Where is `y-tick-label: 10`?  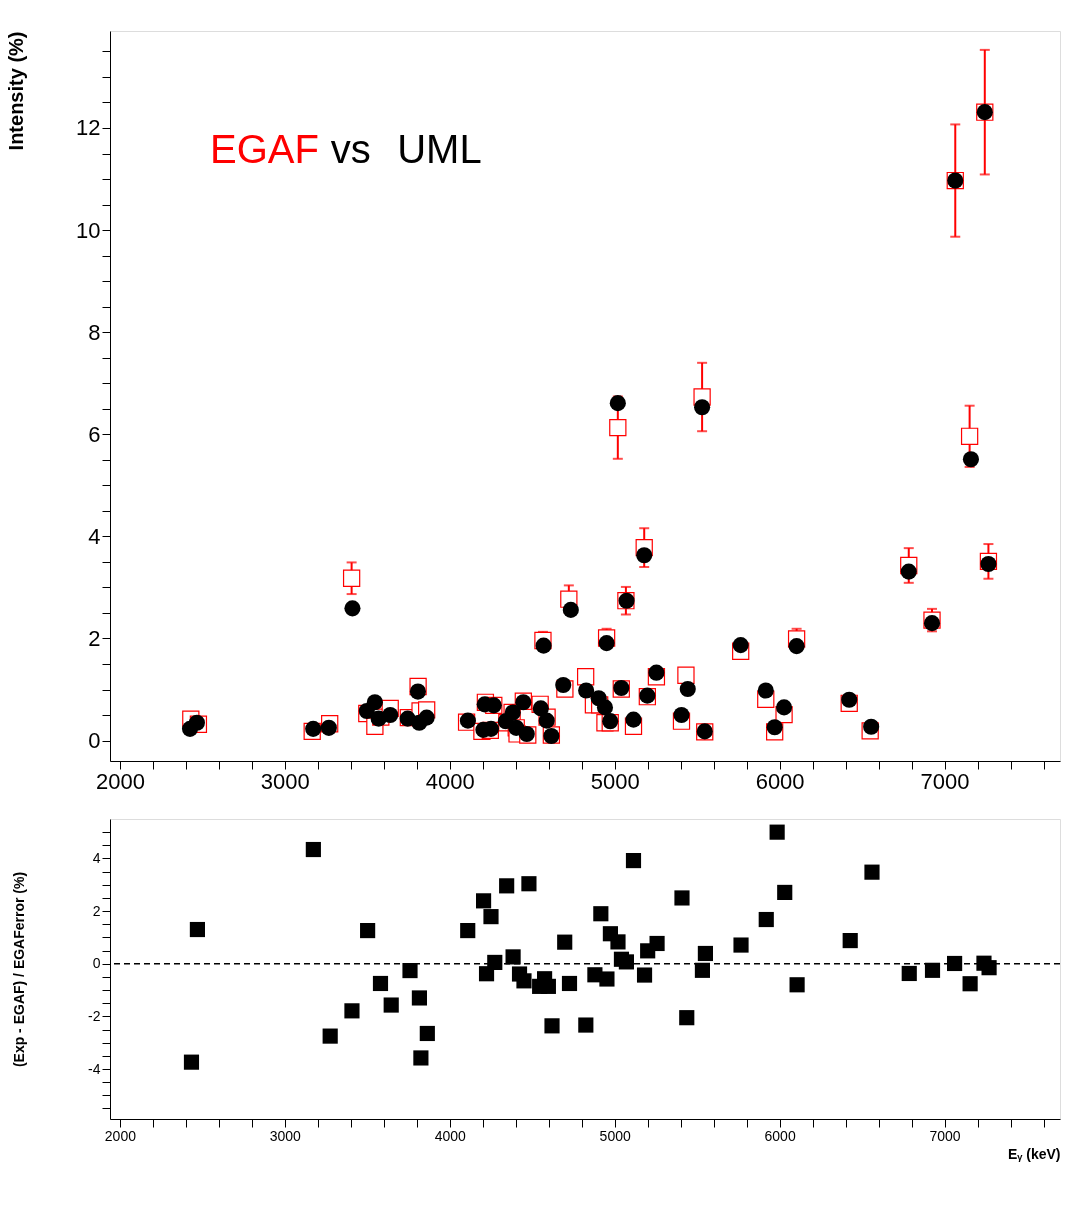
y-tick-label: 10 is located at coordinates (88, 230).